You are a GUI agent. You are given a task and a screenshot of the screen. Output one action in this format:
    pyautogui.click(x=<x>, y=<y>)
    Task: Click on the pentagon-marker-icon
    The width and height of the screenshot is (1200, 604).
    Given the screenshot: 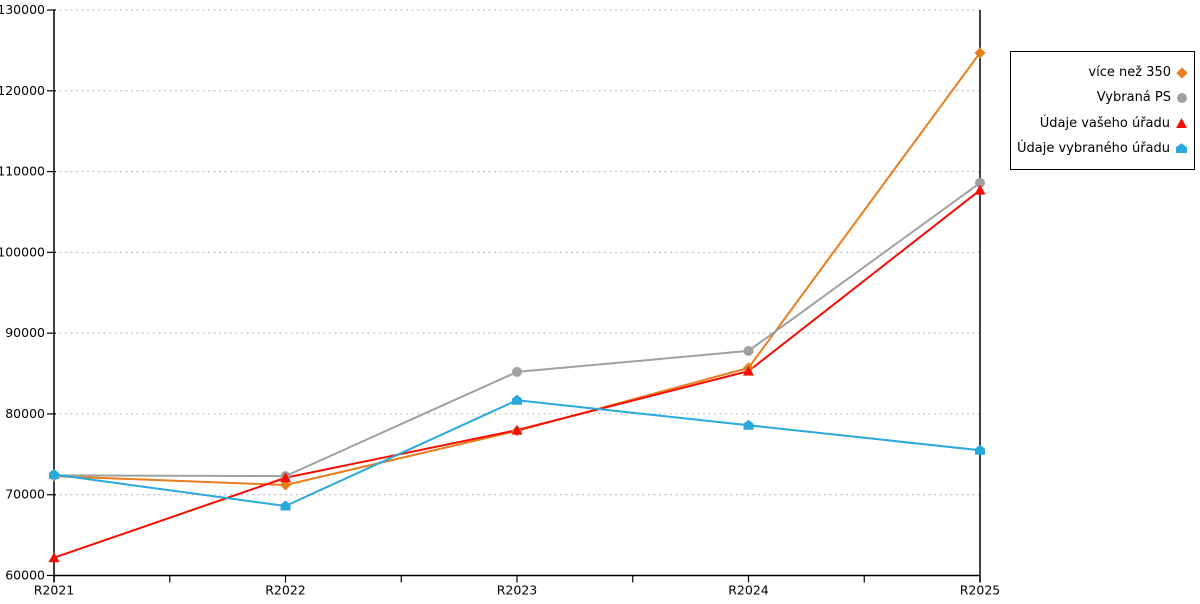 What is the action you would take?
    pyautogui.click(x=1181, y=148)
    